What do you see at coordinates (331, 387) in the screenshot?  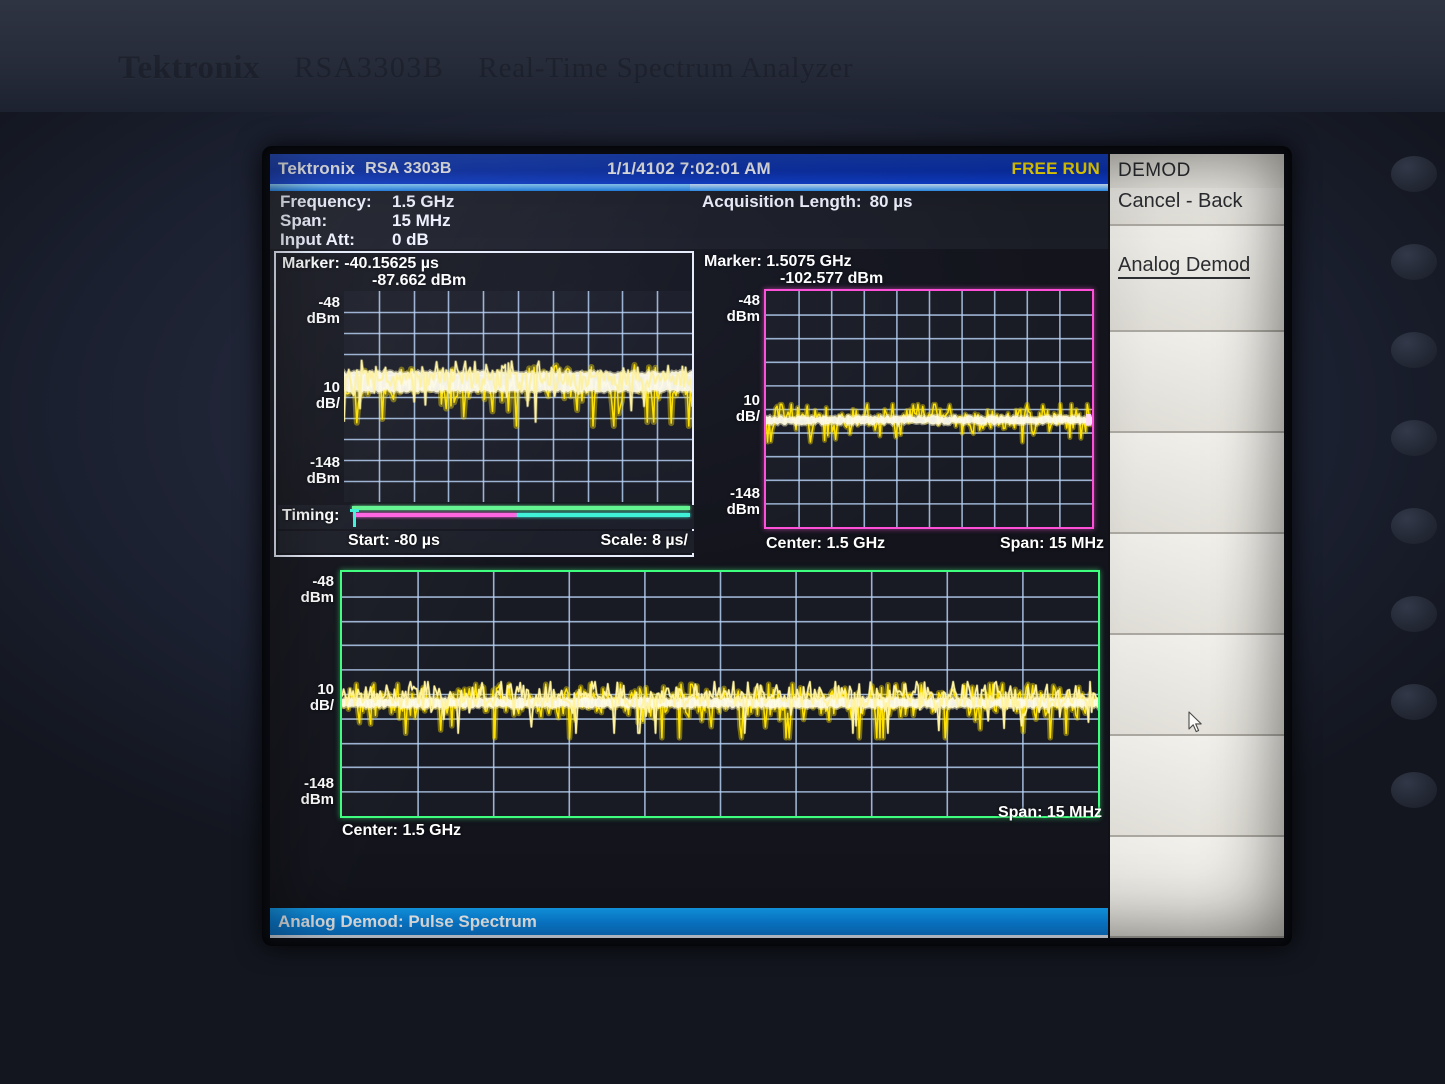 I see `time-y-mid-value: 10` at bounding box center [331, 387].